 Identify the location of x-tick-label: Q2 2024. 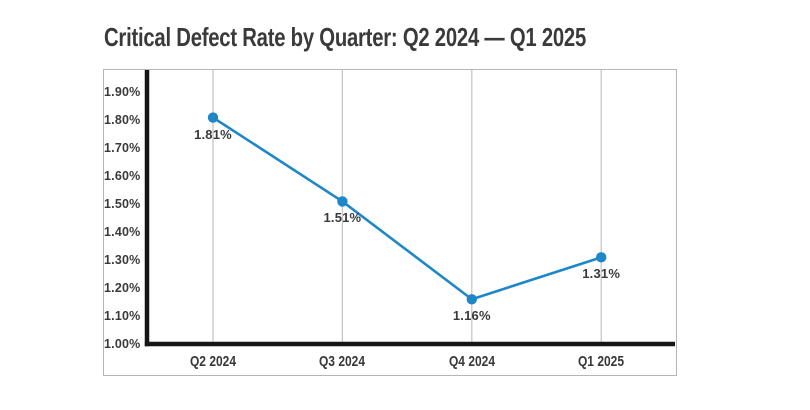
(213, 361).